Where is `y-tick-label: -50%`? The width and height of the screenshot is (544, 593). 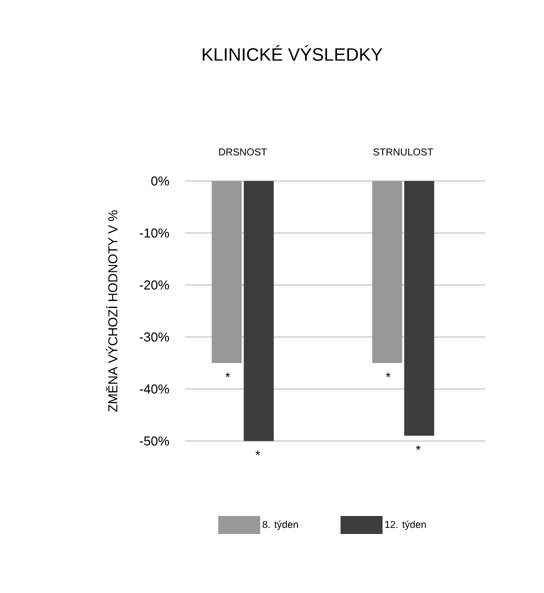
y-tick-label: -50% is located at coordinates (155, 441).